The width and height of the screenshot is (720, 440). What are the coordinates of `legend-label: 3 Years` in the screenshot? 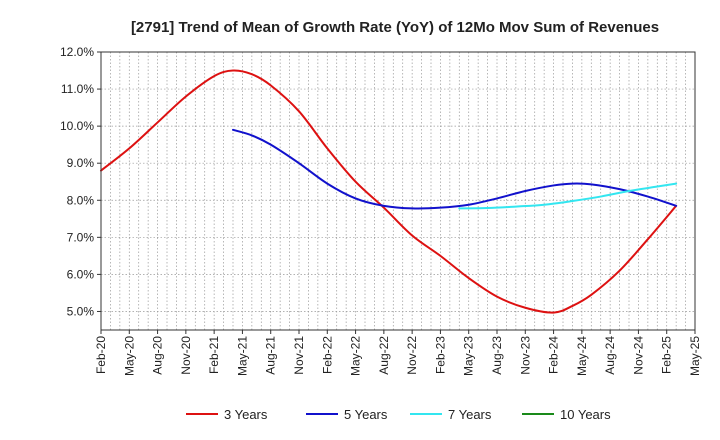 It's located at (246, 414).